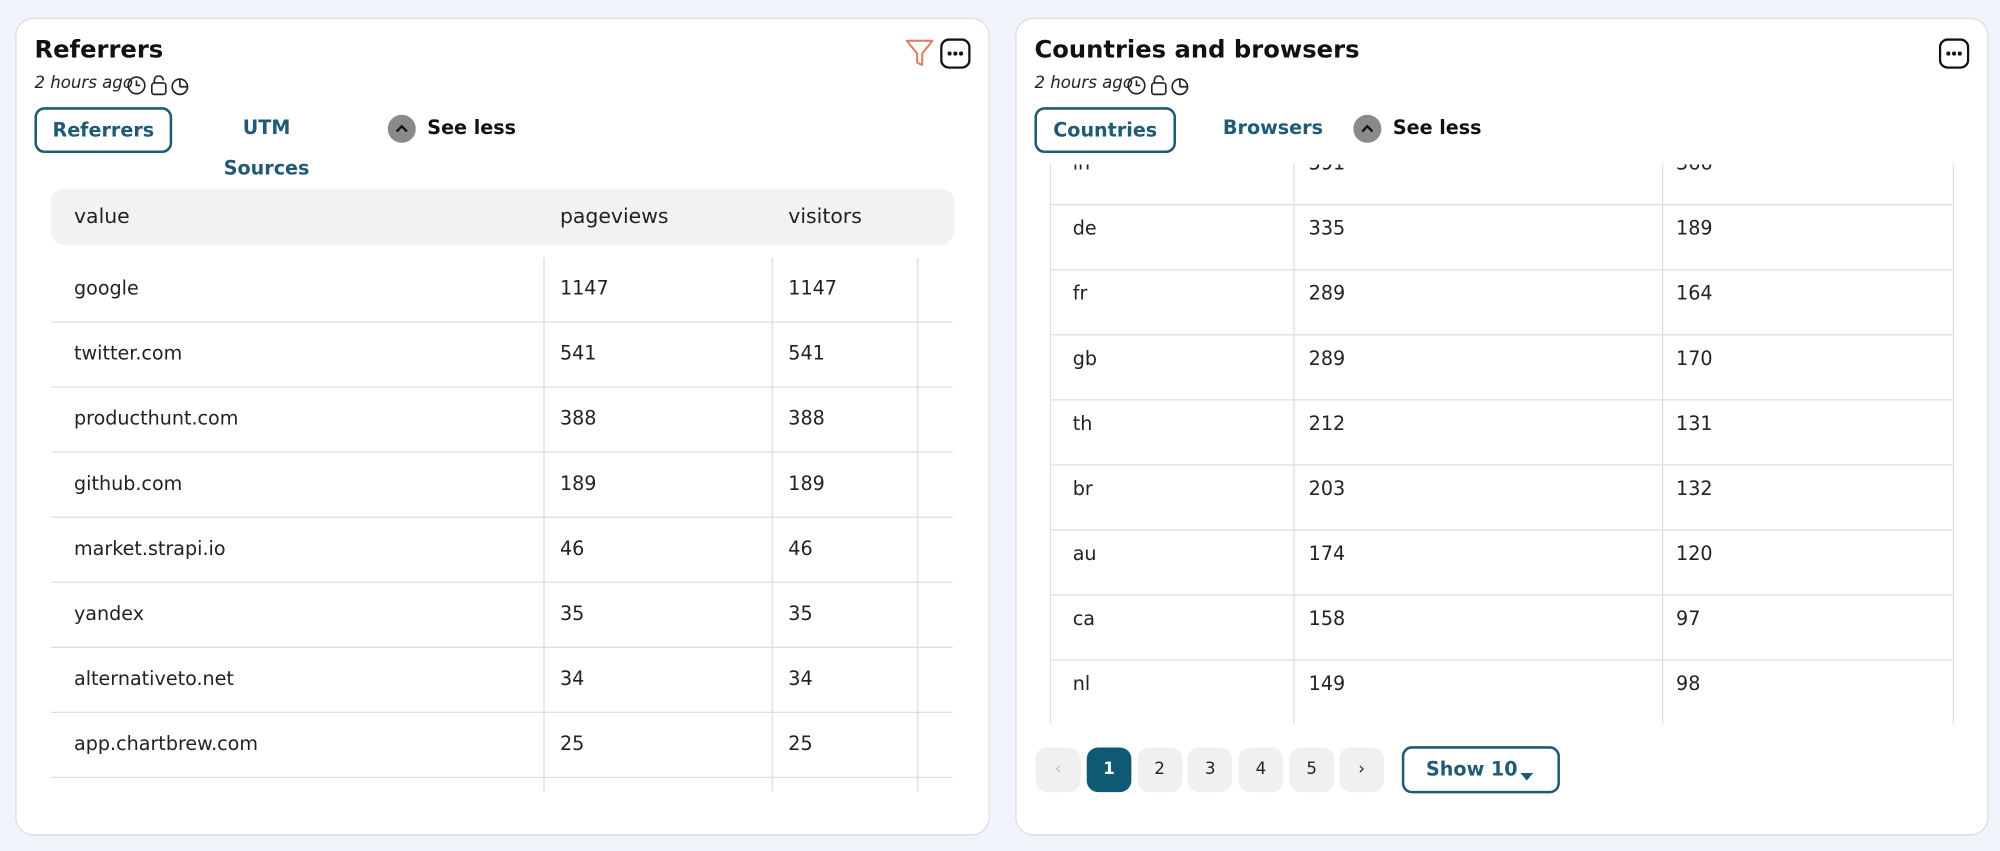 This screenshot has width=2000, height=851. I want to click on page-button: 3, so click(1210, 770).